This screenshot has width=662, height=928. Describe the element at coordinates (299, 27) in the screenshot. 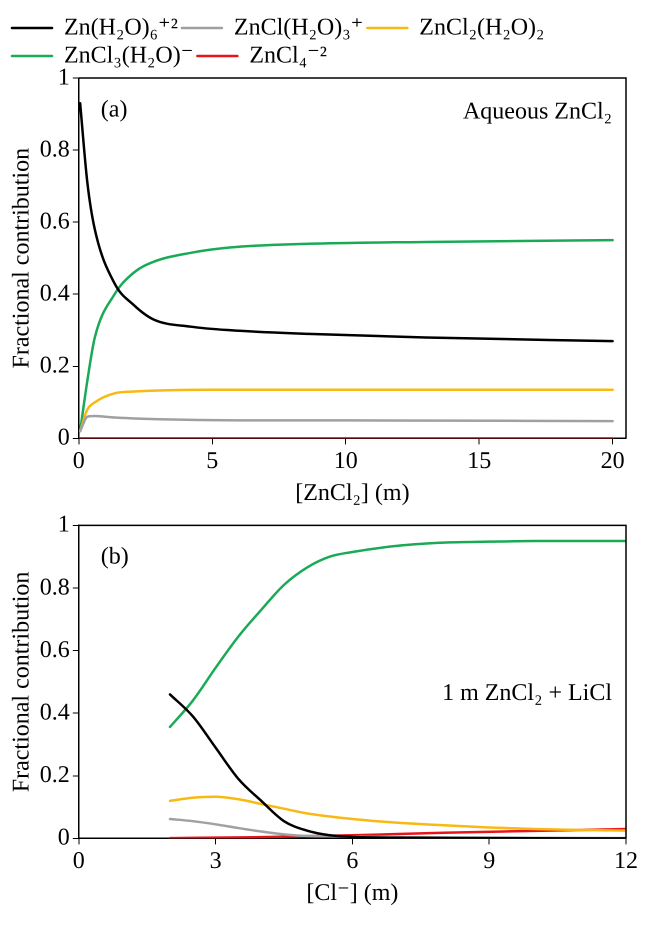

I see `legend-label: ZnCl(H₂O)₃⁺` at that location.